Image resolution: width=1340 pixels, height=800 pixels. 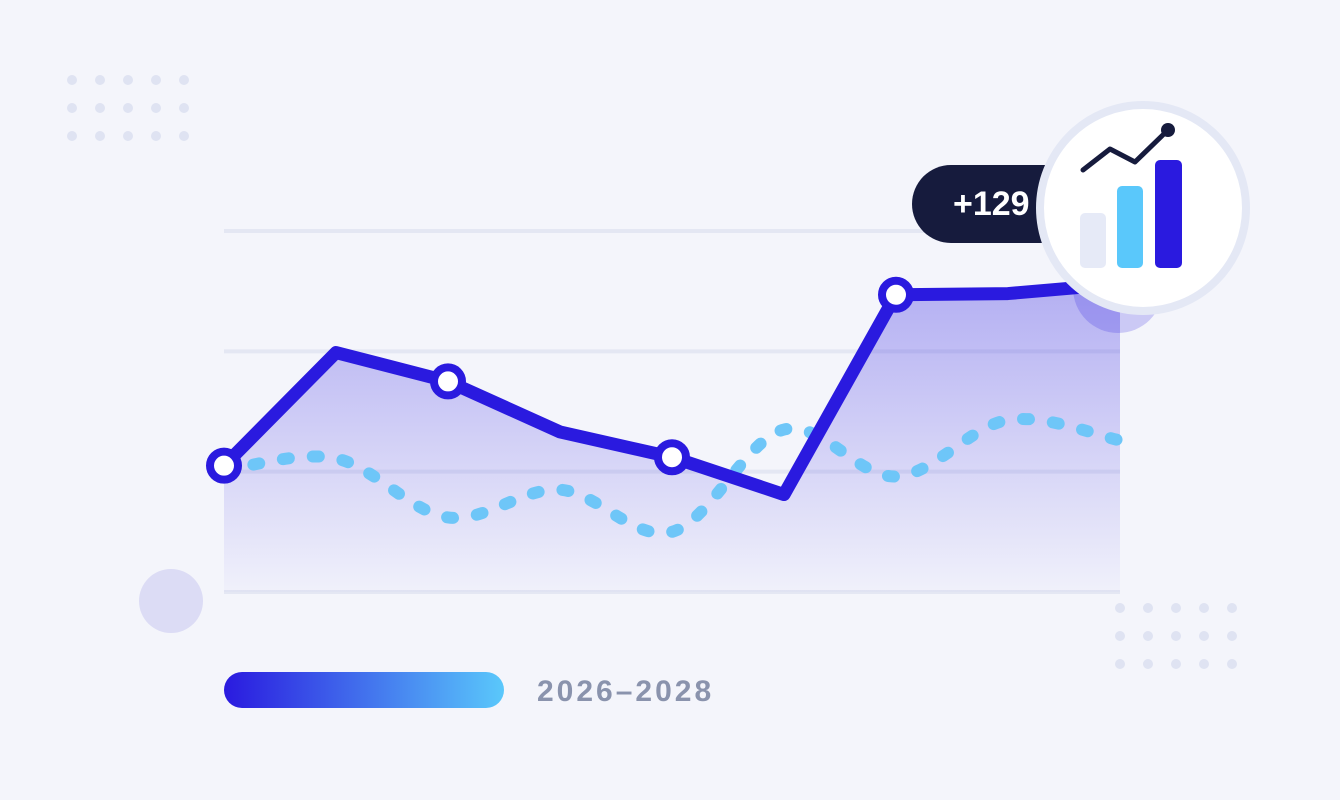 I want to click on badge-text: +129, so click(x=991, y=204).